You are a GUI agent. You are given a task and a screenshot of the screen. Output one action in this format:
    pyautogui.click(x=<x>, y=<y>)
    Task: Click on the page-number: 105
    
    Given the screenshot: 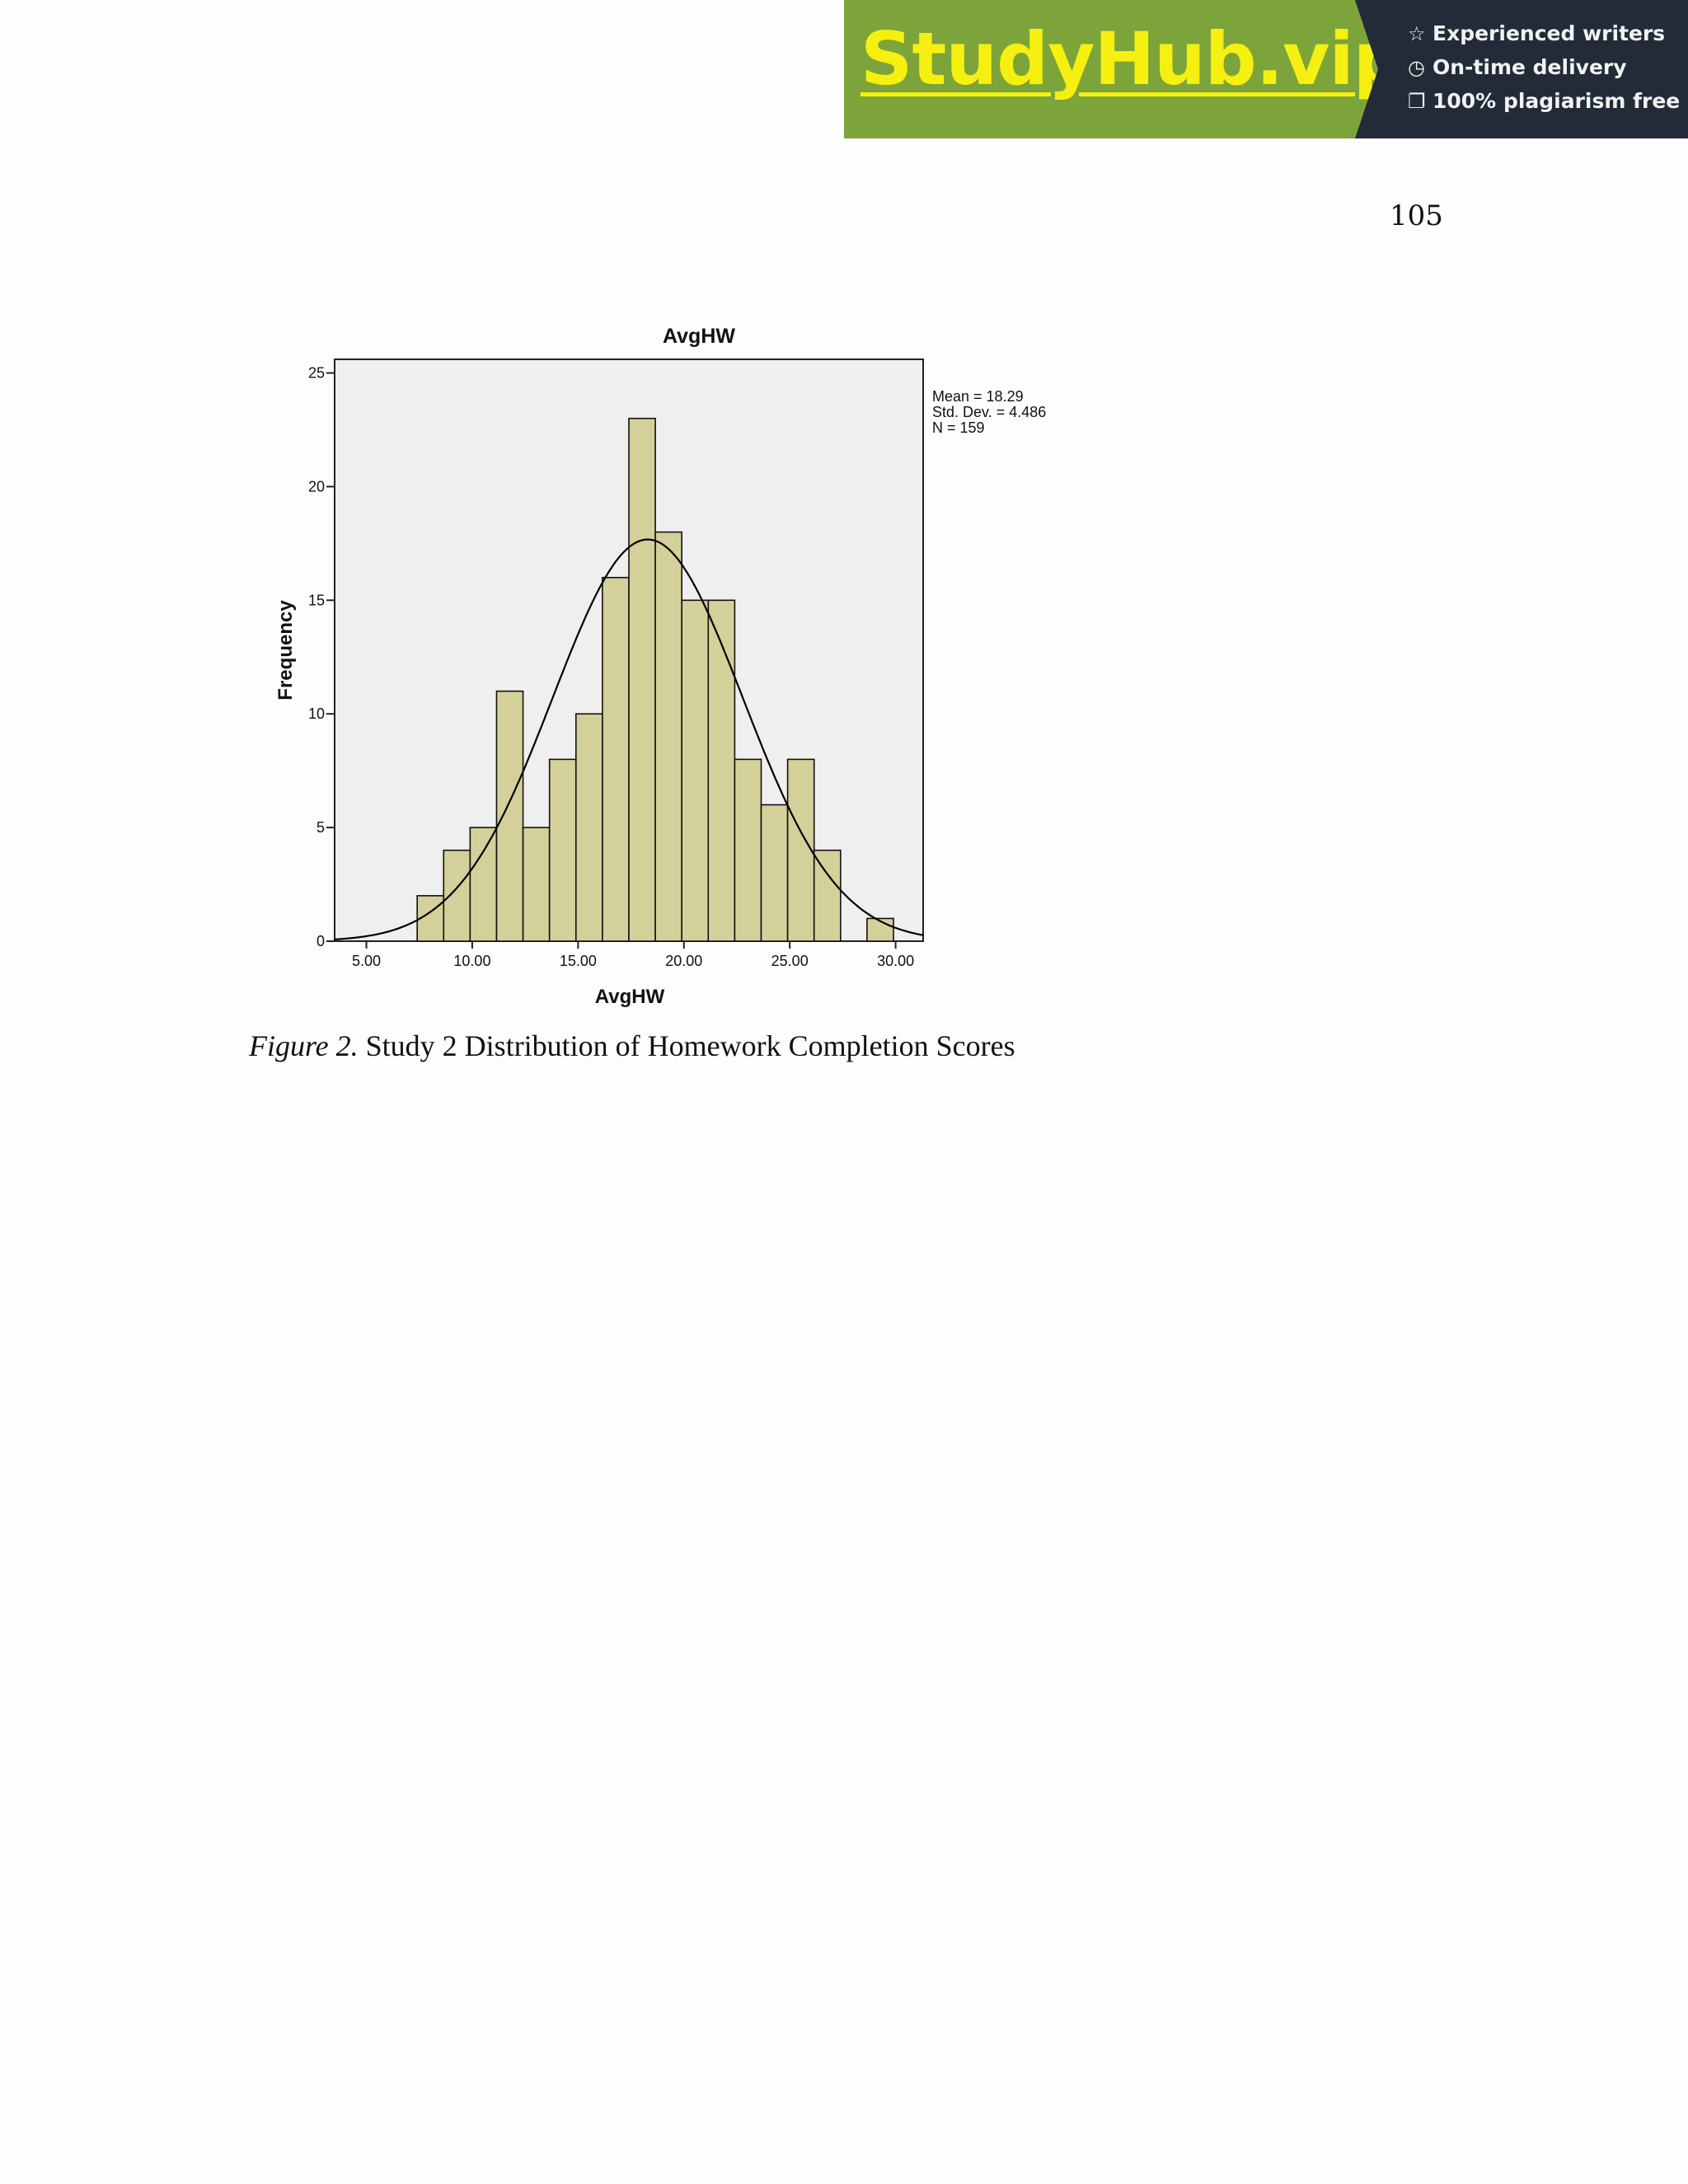 What is the action you would take?
    pyautogui.click(x=1416, y=215)
    